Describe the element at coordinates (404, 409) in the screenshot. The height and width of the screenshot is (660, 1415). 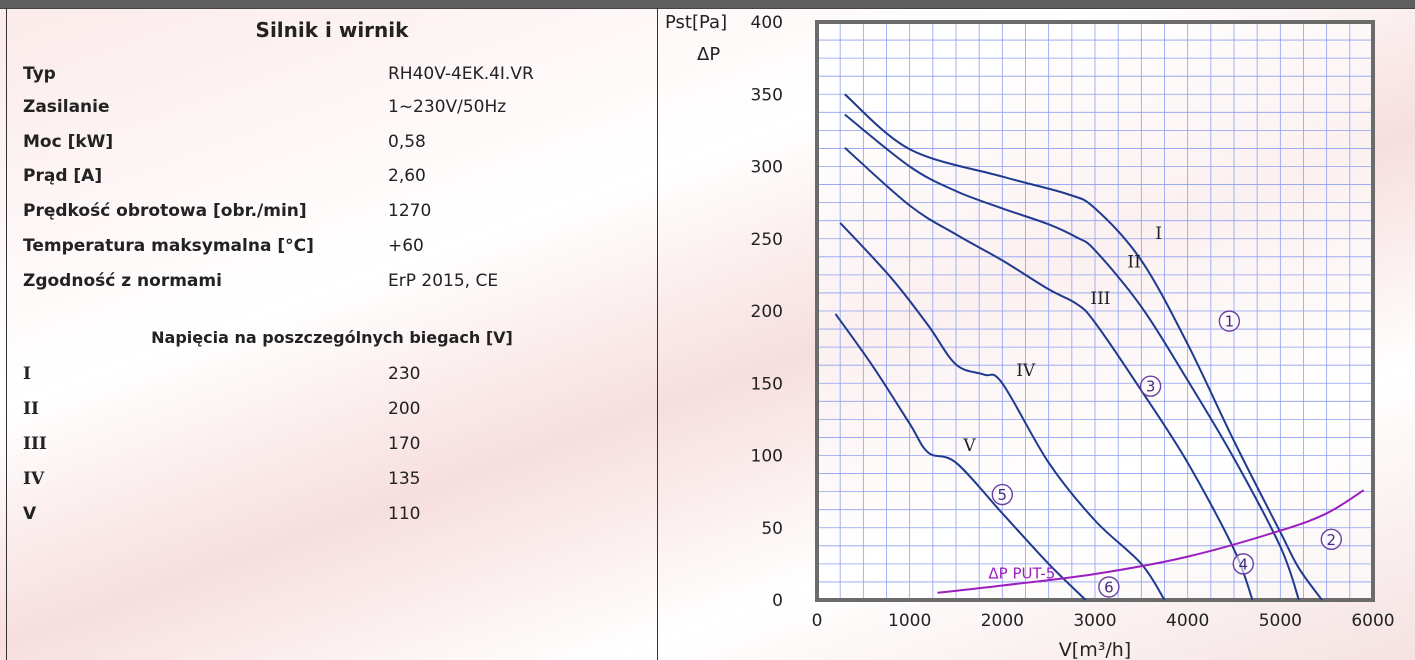
I see `gear-voltage: 200` at that location.